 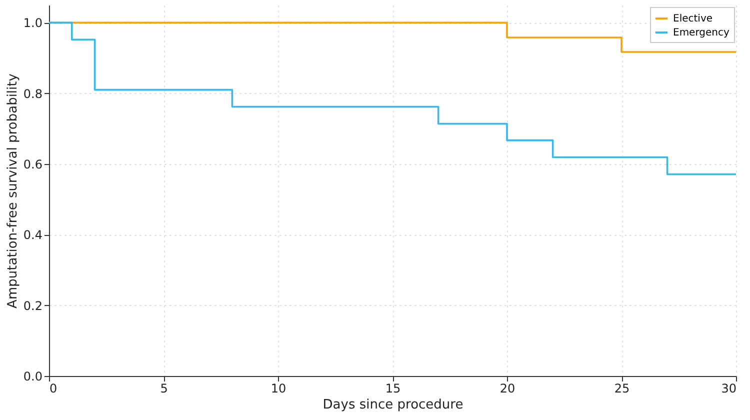 What do you see at coordinates (393, 389) in the screenshot?
I see `x-tick-label: 15` at bounding box center [393, 389].